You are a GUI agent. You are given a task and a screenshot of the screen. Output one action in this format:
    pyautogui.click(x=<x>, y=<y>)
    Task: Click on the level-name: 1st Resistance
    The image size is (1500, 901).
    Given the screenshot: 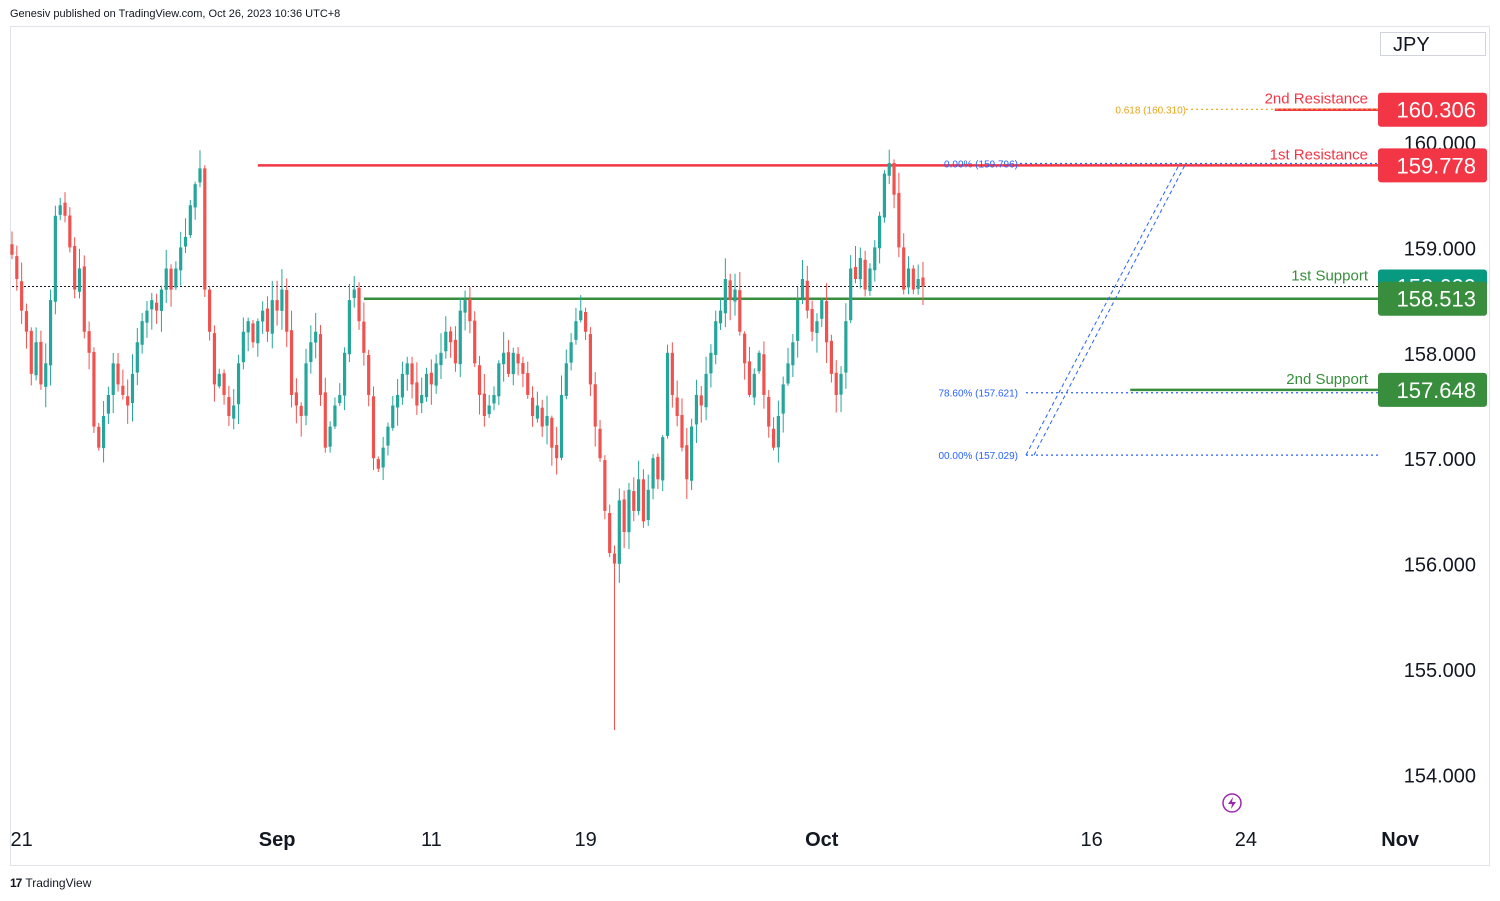 What is the action you would take?
    pyautogui.click(x=1319, y=154)
    